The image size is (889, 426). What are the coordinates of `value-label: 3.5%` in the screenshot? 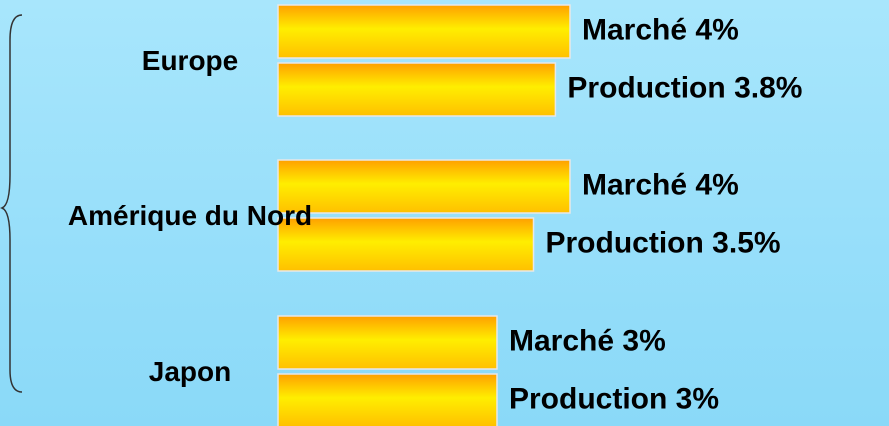 It's located at (746, 242).